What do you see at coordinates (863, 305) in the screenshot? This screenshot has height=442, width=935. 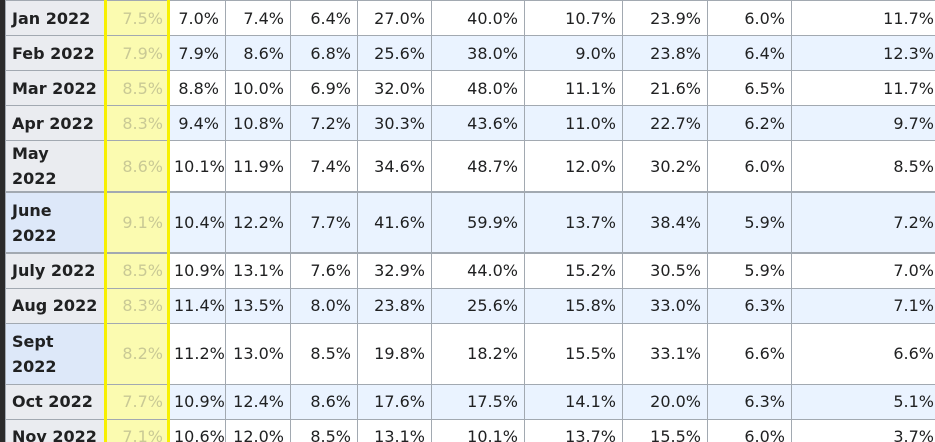 I see `table-cell: 7.1%` at bounding box center [863, 305].